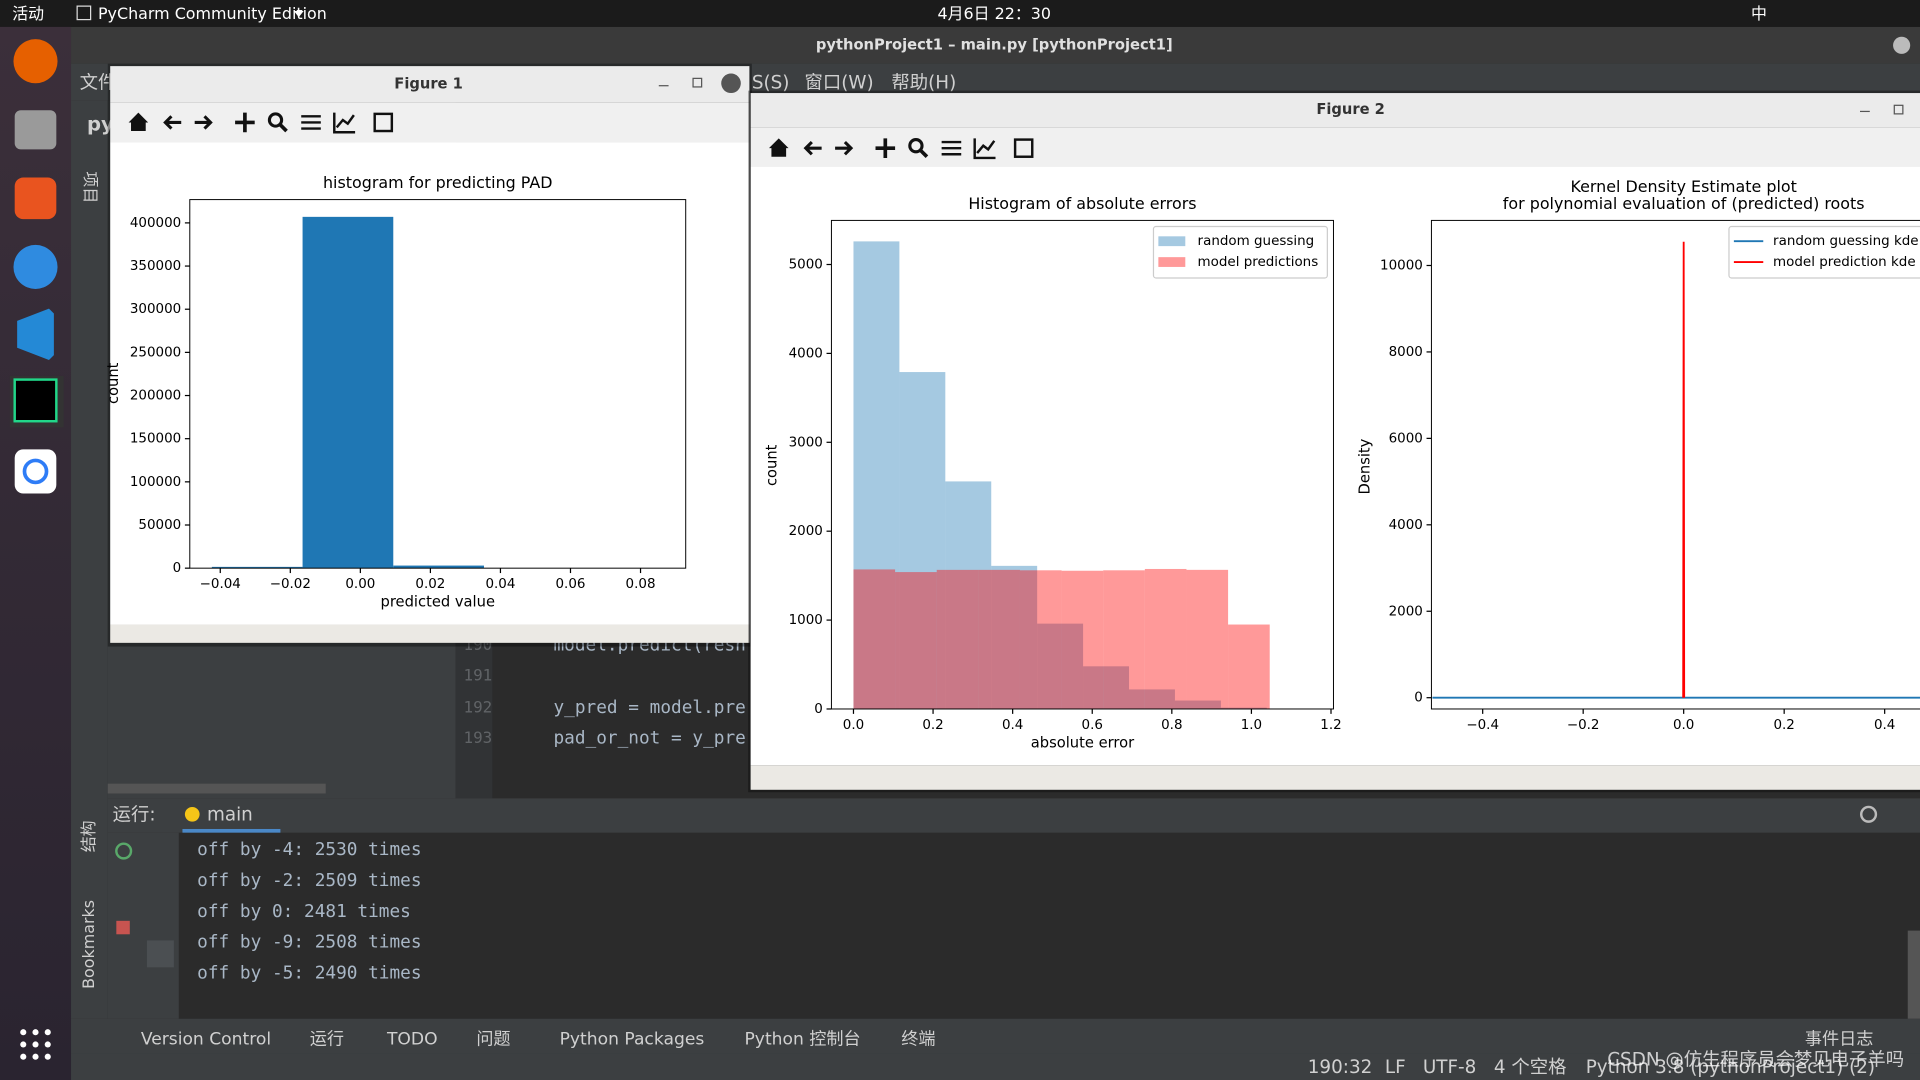 The height and width of the screenshot is (1080, 1920). Describe the element at coordinates (1171, 725) in the screenshot. I see `x-tick-label: 0.8` at that location.